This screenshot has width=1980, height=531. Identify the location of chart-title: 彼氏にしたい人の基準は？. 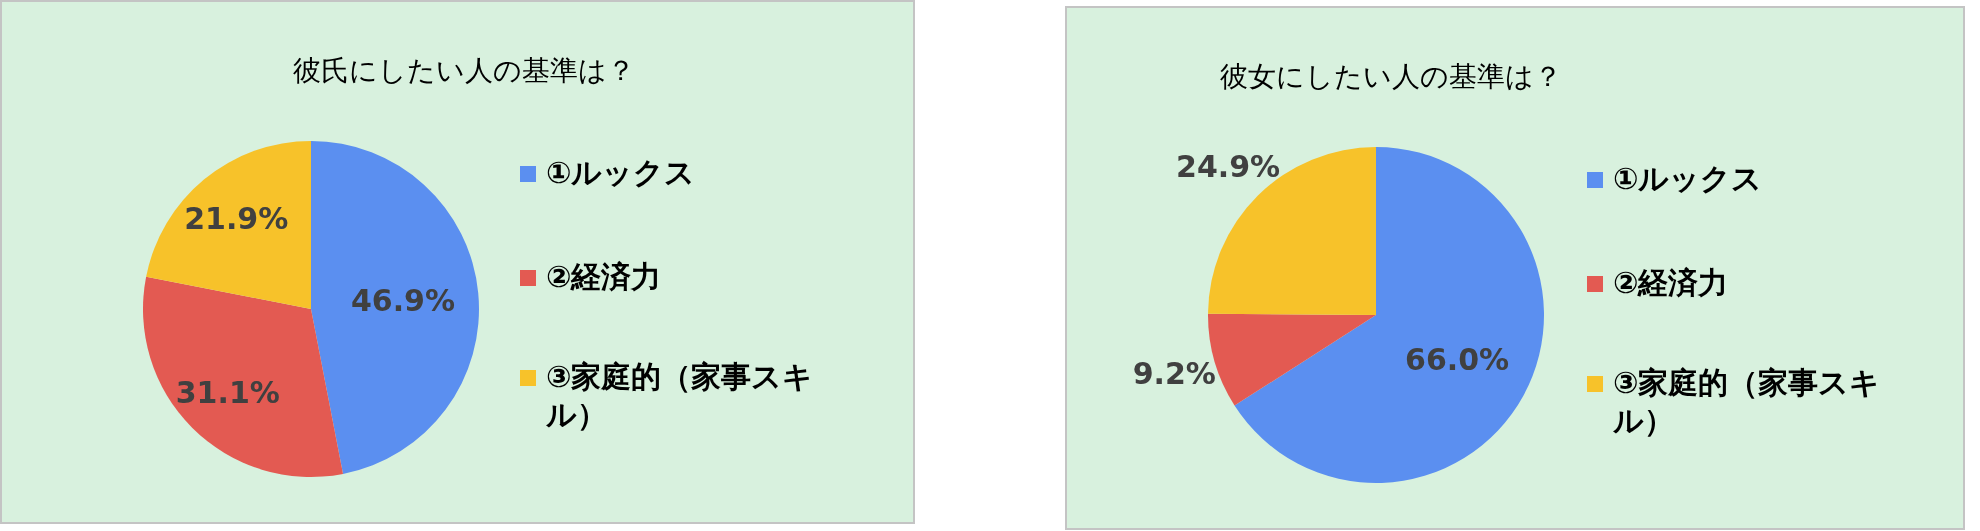
(464, 70).